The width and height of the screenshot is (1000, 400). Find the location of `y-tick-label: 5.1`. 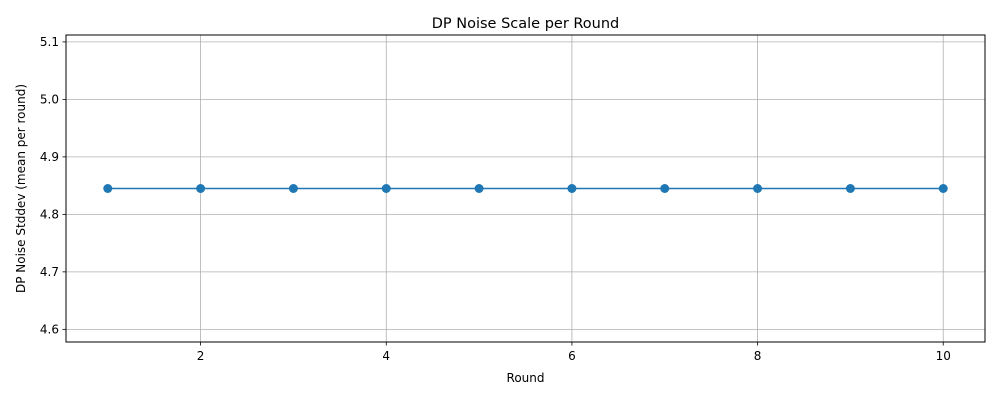

y-tick-label: 5.1 is located at coordinates (49, 42).